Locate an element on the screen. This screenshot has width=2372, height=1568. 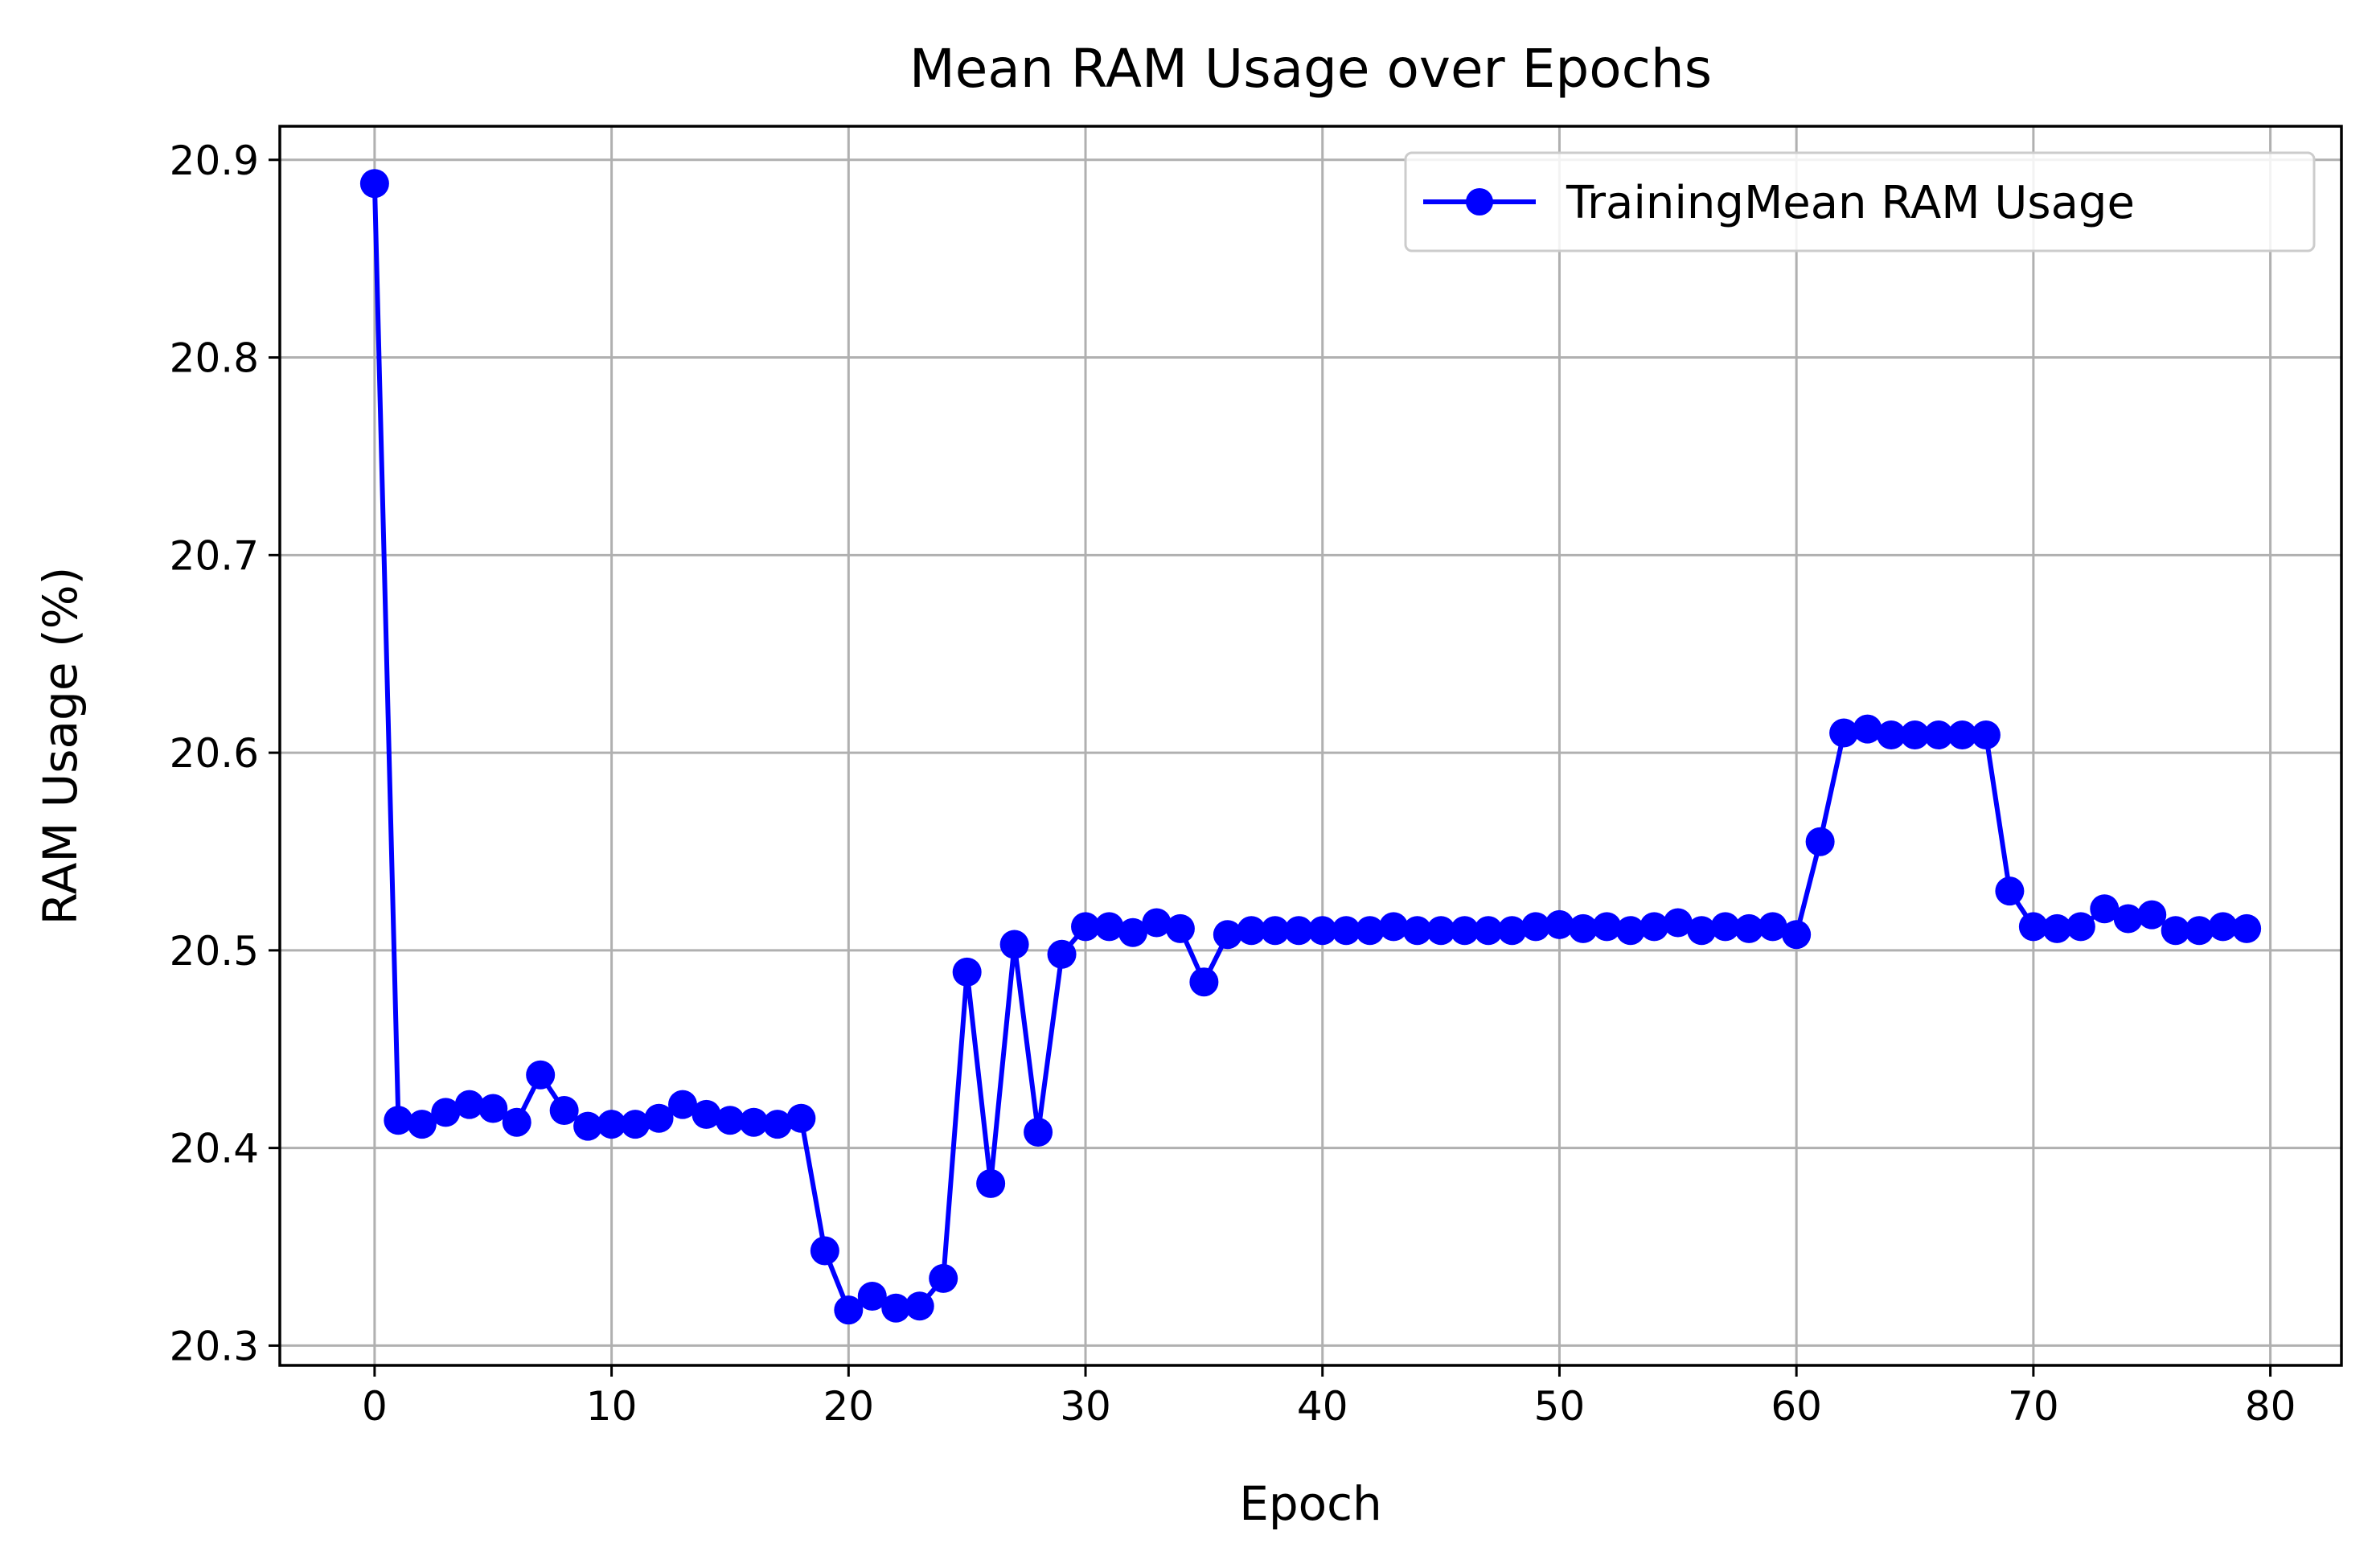
x-tick-label: 40 is located at coordinates (1322, 1406).